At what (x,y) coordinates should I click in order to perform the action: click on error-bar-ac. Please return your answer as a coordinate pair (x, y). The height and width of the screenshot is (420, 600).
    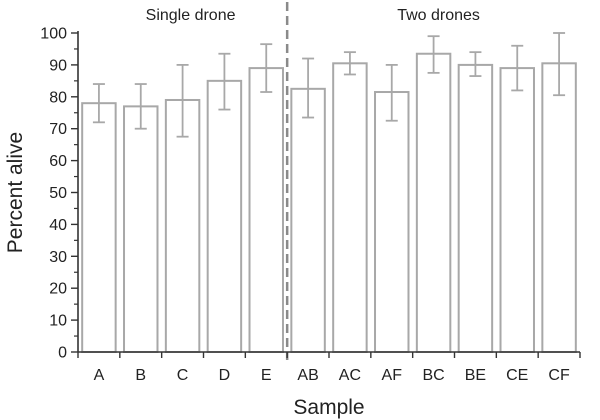
    Looking at the image, I should click on (349, 63).